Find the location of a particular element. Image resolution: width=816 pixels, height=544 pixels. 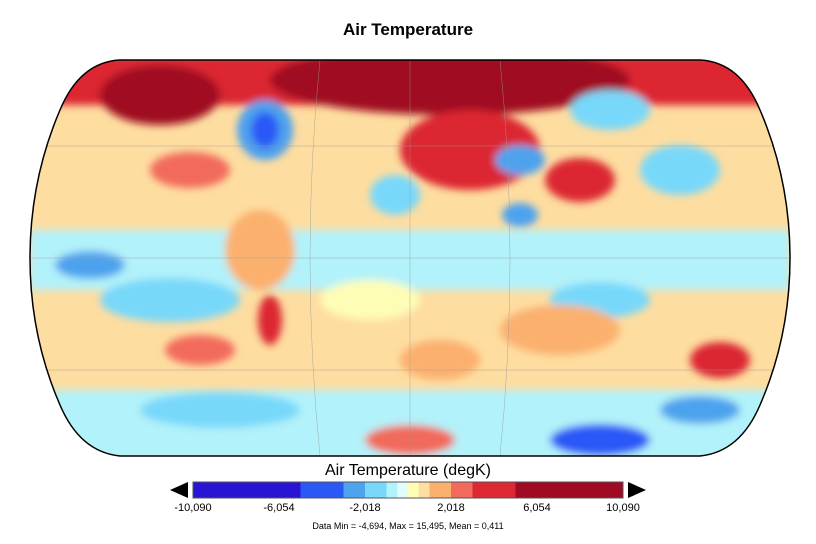

colorbar-tick-label: 10,090 is located at coordinates (623, 508).